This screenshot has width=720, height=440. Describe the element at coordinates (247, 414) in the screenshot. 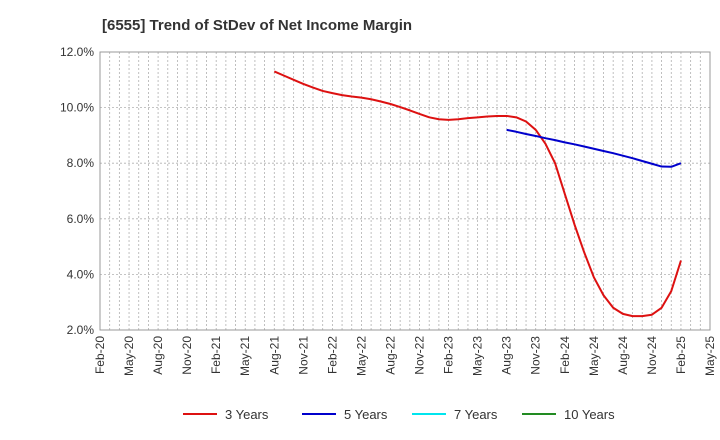

I see `legend-label: 3 Years` at that location.